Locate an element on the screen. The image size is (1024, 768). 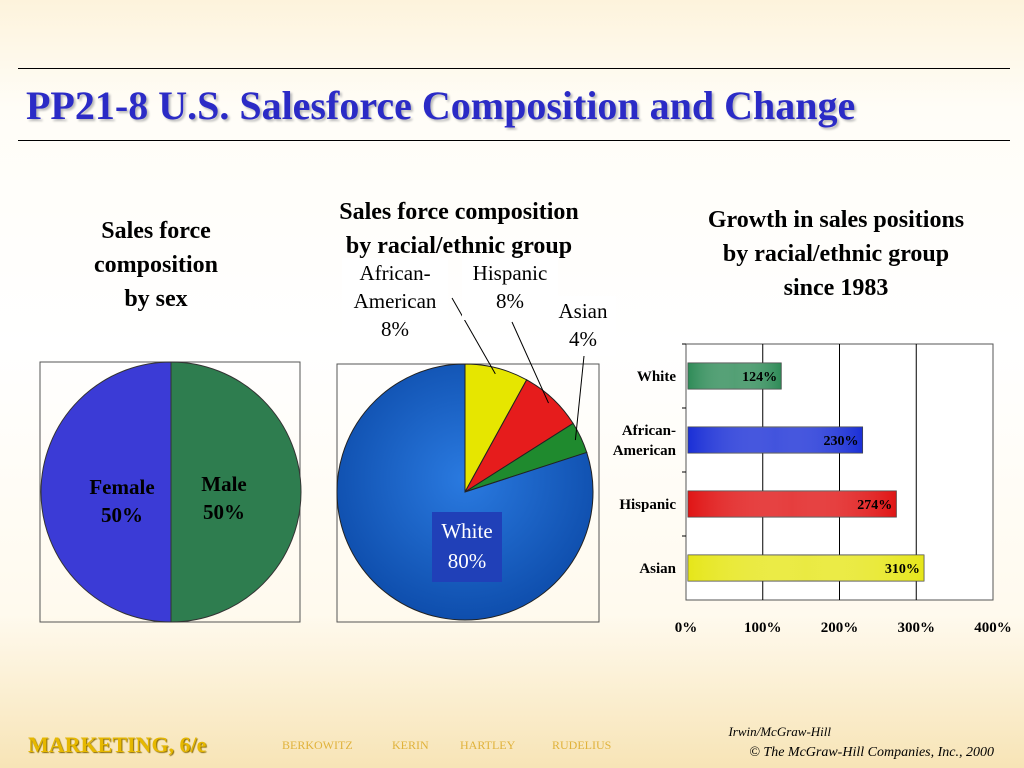
plot-area is located at coordinates (839, 472).